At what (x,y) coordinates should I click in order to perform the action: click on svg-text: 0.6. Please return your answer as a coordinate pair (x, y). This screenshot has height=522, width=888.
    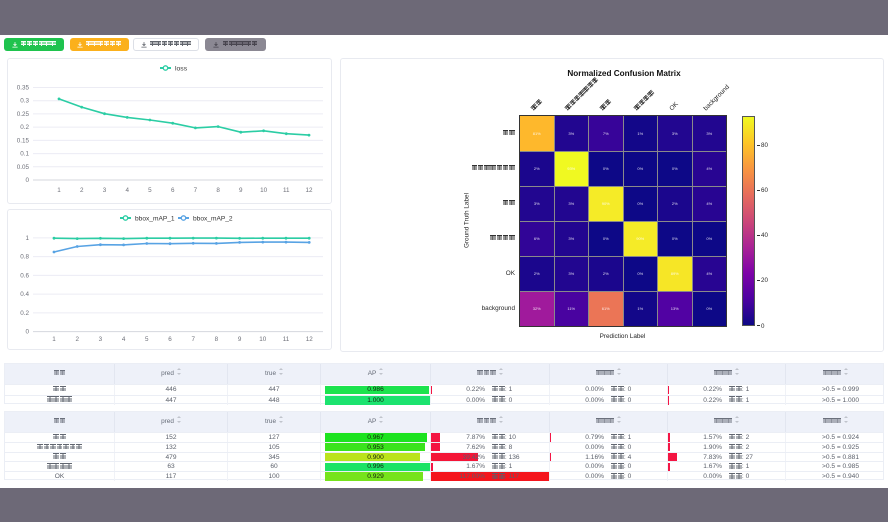
    Looking at the image, I should click on (24, 275).